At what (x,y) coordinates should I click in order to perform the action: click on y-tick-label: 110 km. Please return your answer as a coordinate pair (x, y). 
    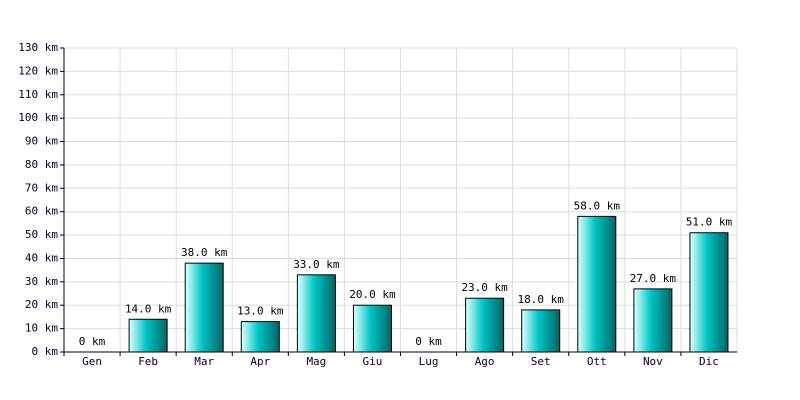
    Looking at the image, I should click on (38, 94).